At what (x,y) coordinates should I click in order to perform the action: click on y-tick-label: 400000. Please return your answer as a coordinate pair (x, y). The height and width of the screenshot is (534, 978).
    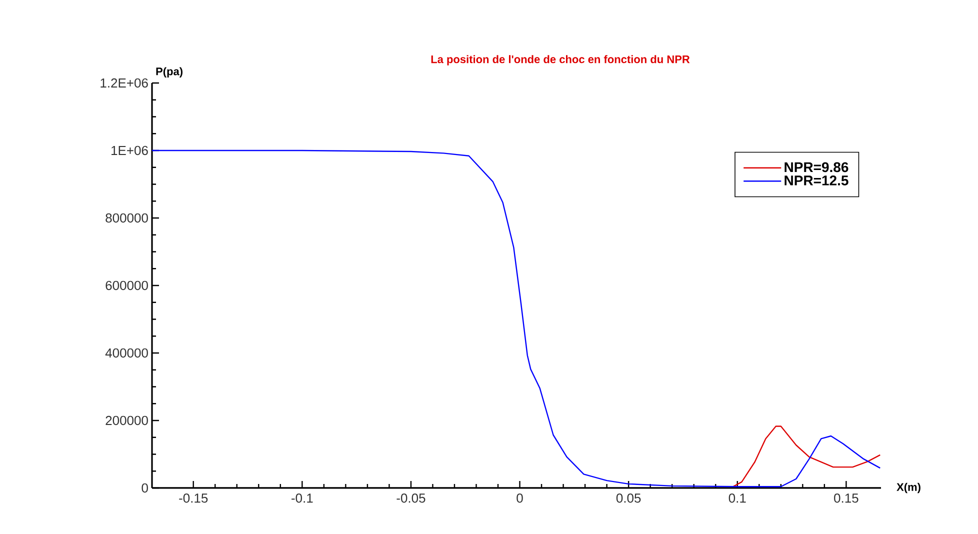
    Looking at the image, I should click on (126, 353).